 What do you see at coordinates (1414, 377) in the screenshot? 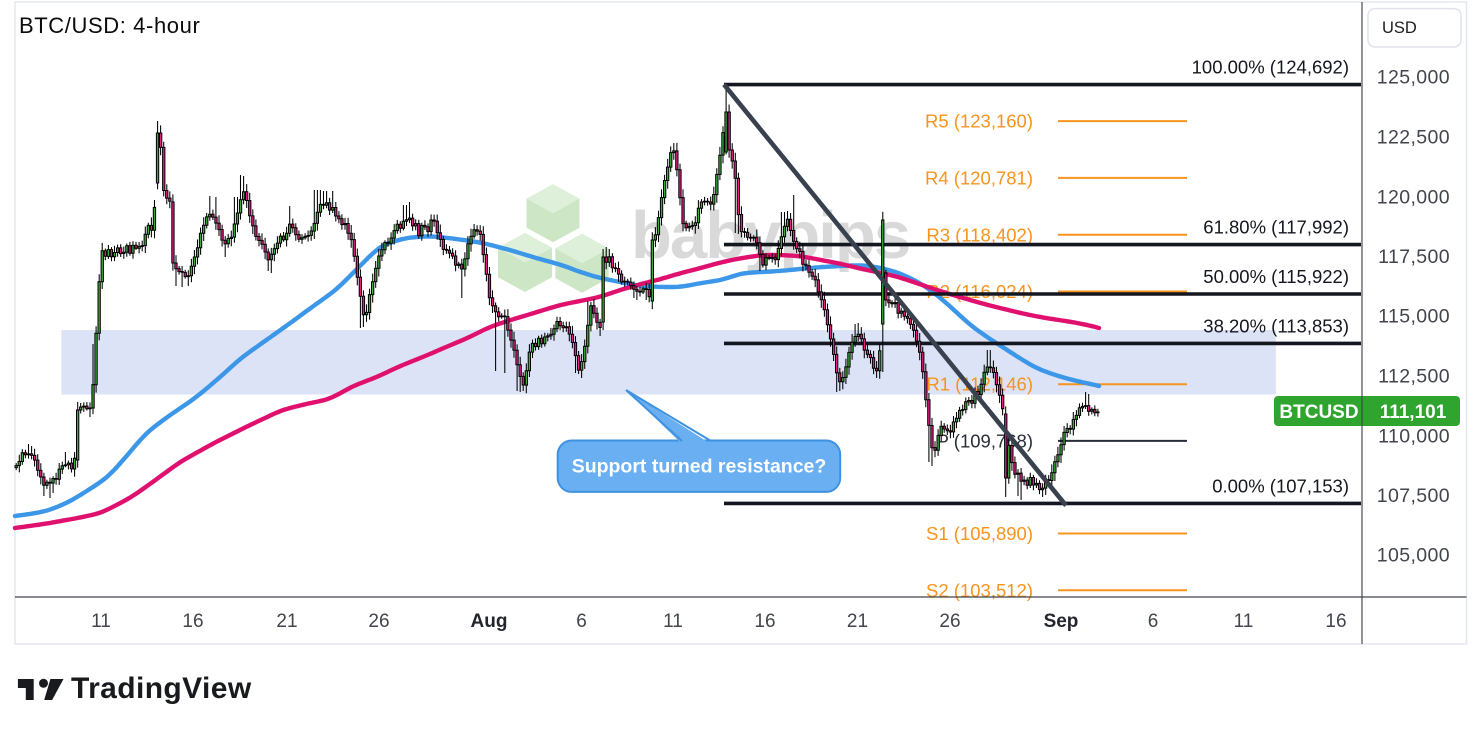
I see `svg-text: 112,500` at bounding box center [1414, 377].